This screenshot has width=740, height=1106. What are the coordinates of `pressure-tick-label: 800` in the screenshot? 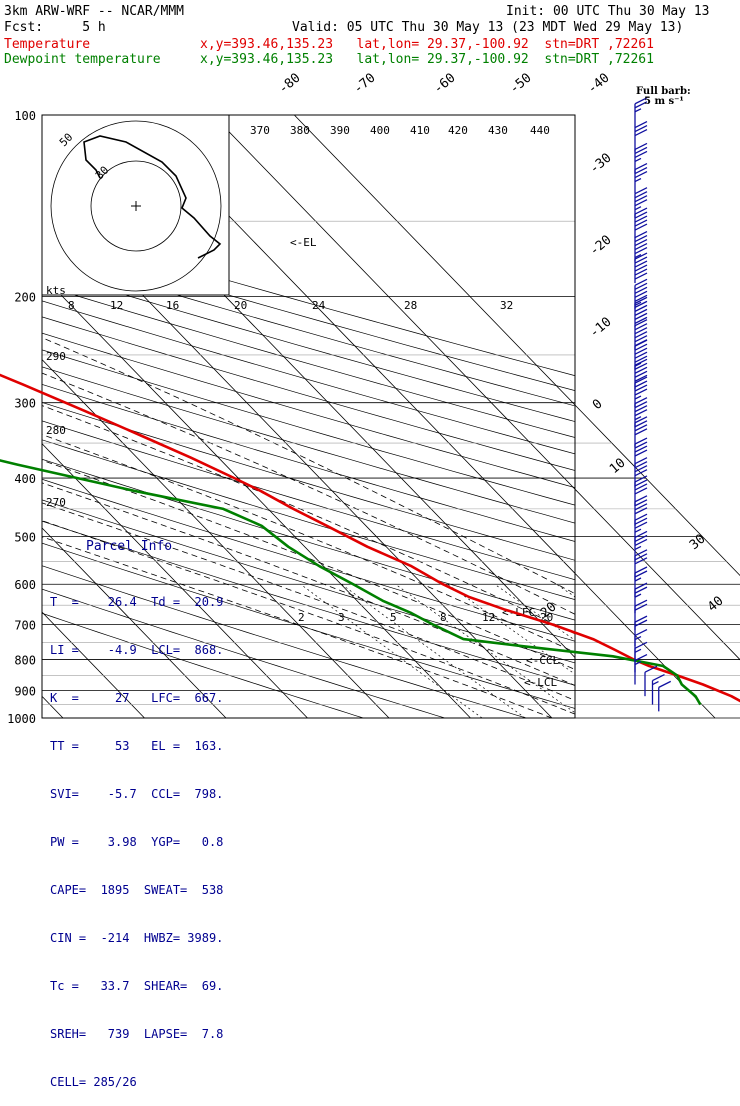 It's located at (25, 661).